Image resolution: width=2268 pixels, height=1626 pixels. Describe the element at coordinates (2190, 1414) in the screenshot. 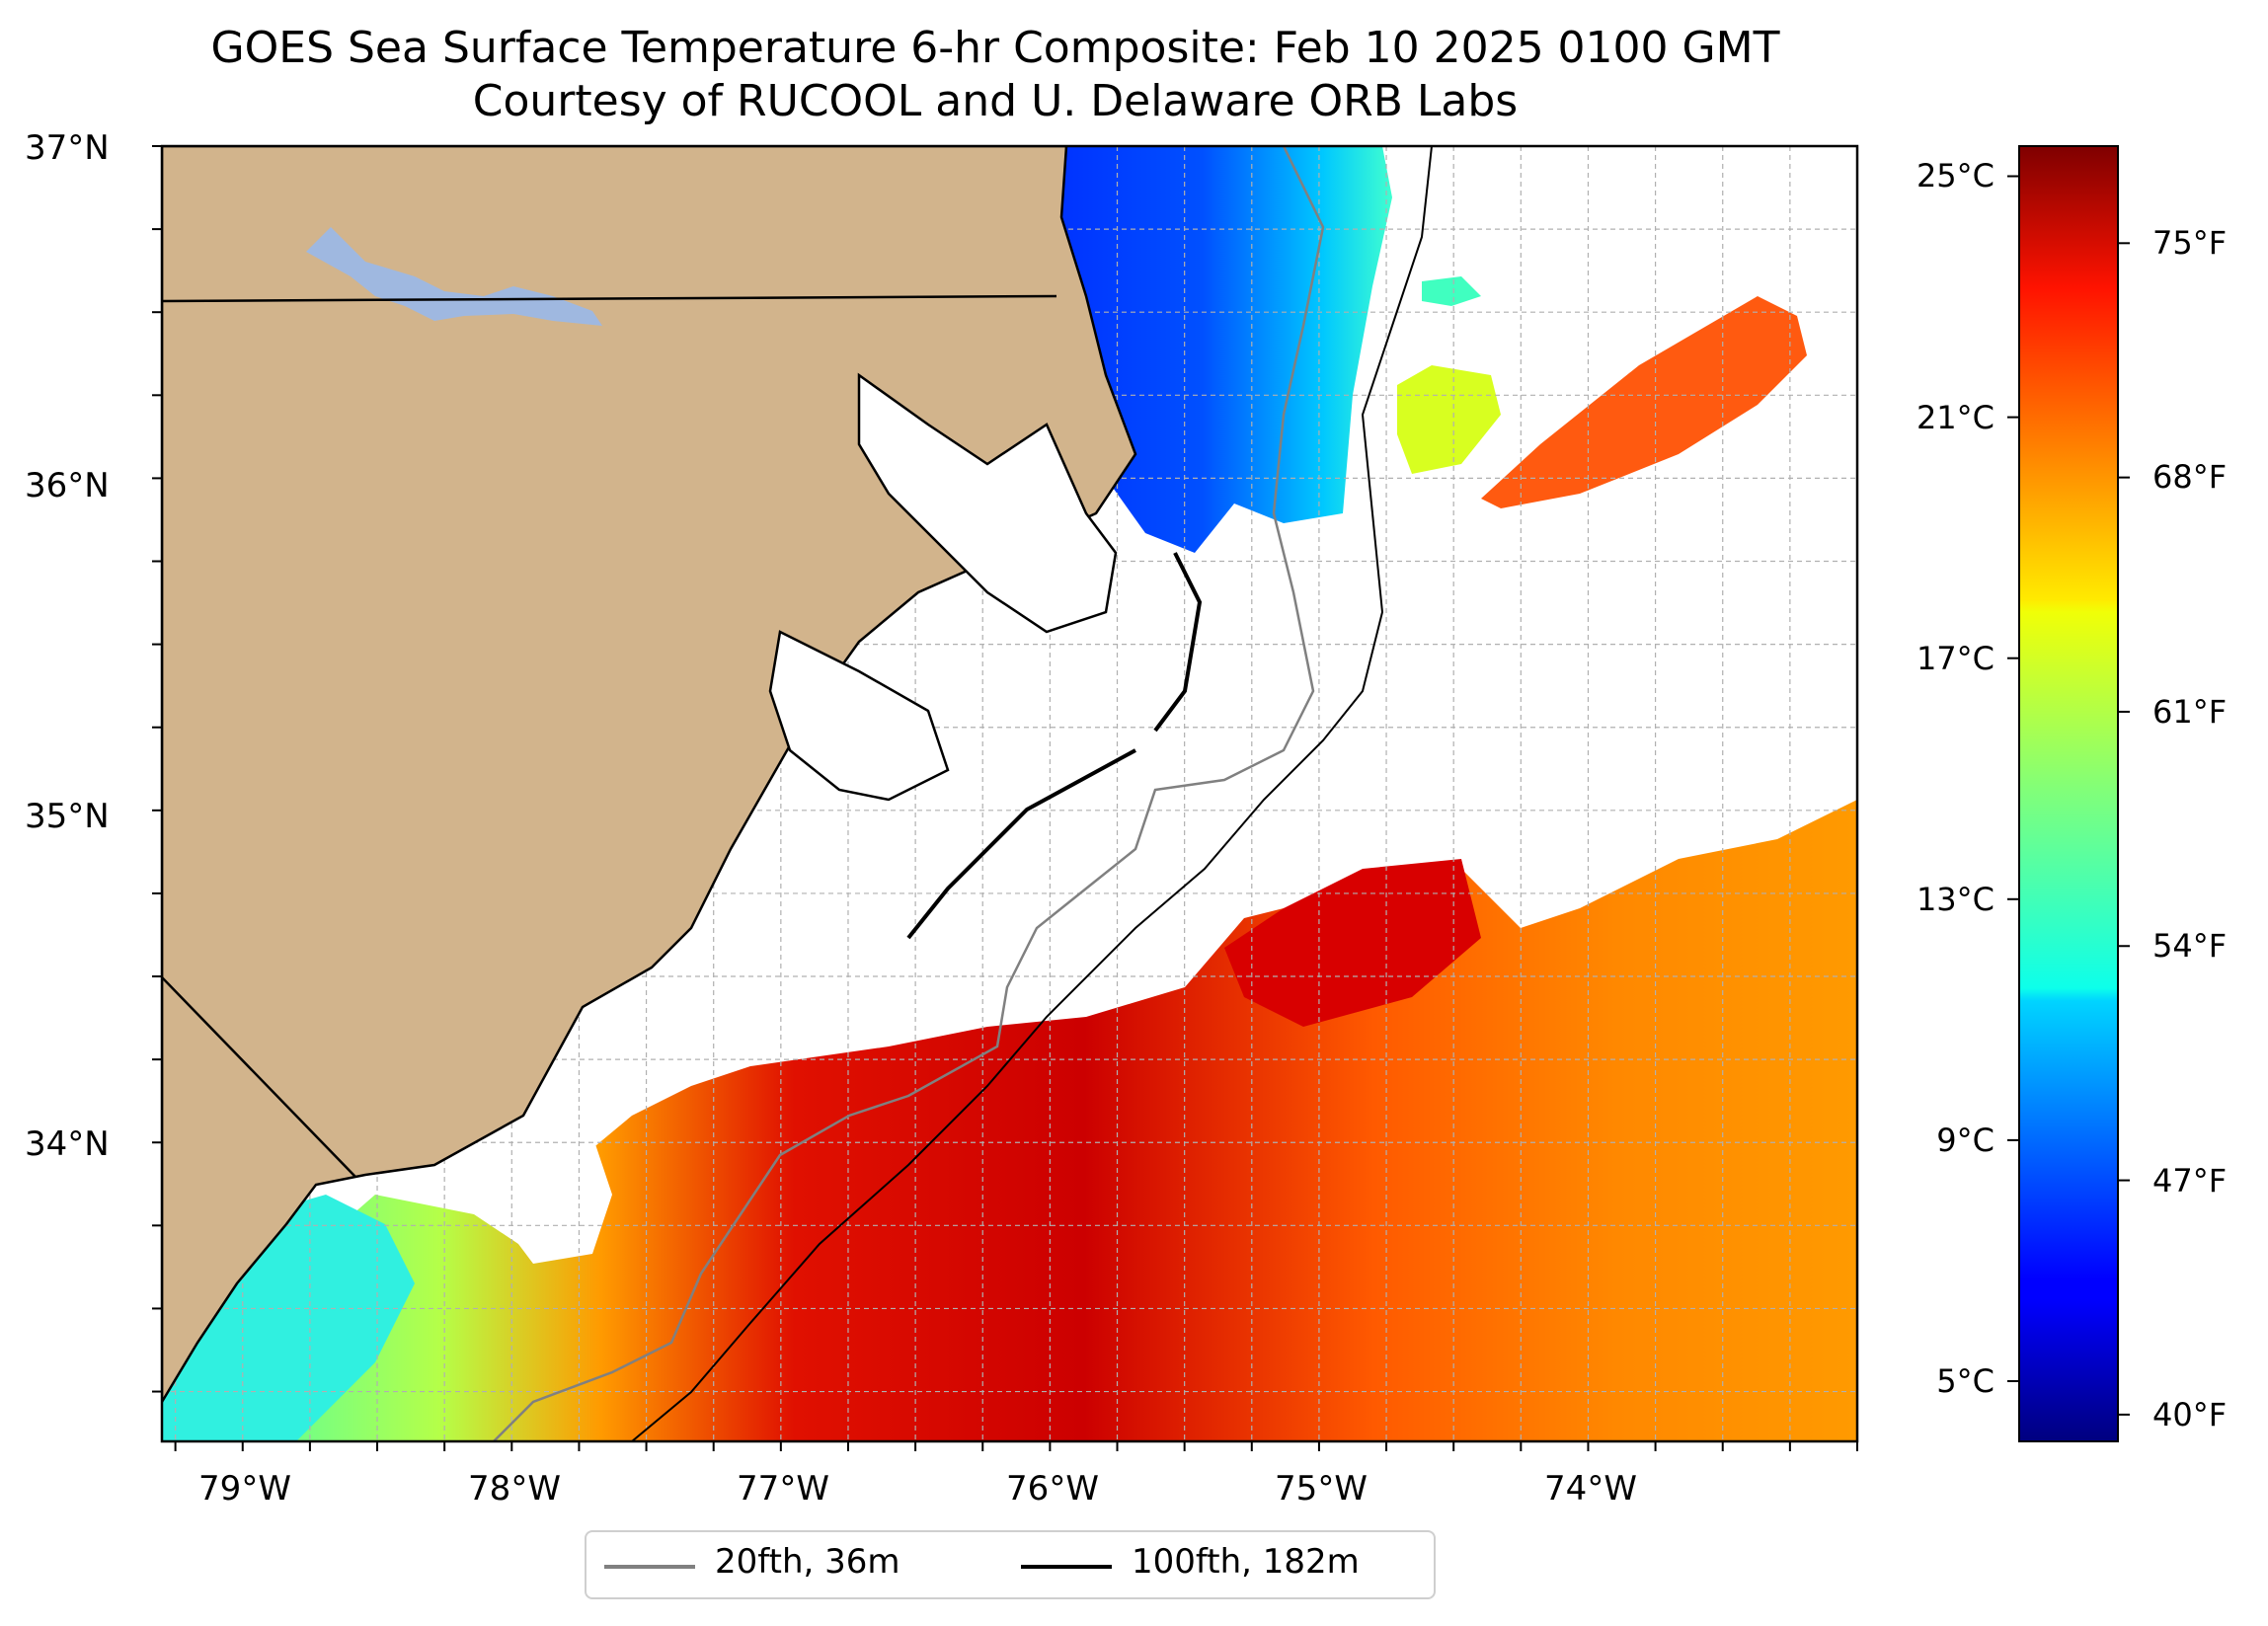

I see `cb-label-40f: 40°F` at that location.